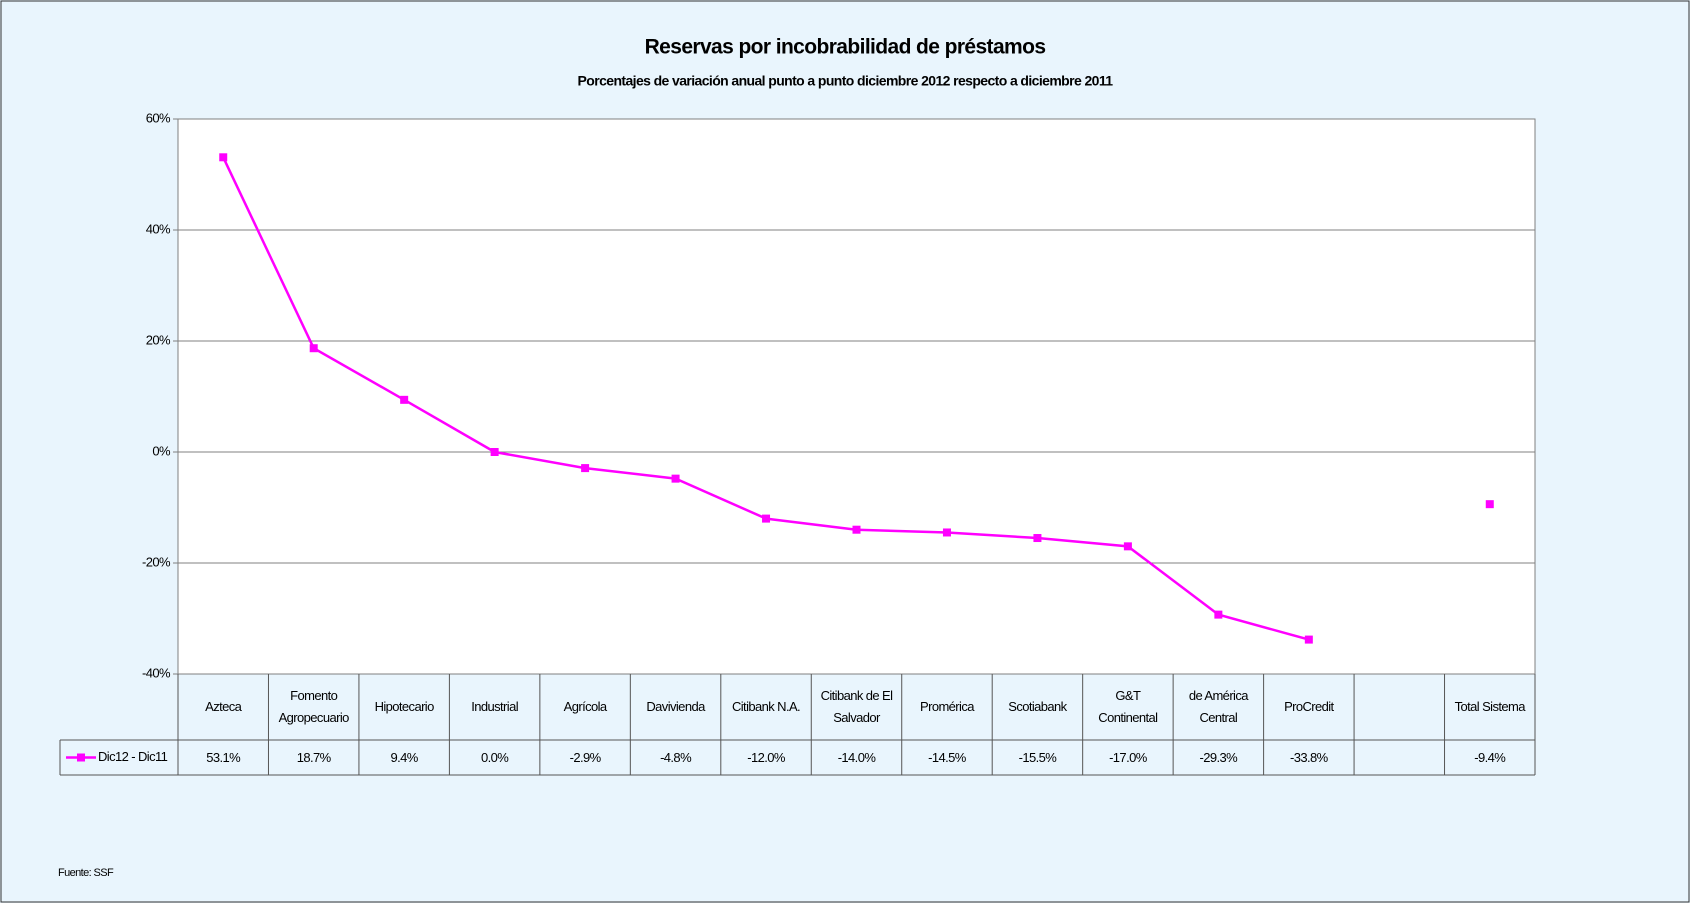  What do you see at coordinates (158, 117) in the screenshot?
I see `y-tick-label: 60%` at bounding box center [158, 117].